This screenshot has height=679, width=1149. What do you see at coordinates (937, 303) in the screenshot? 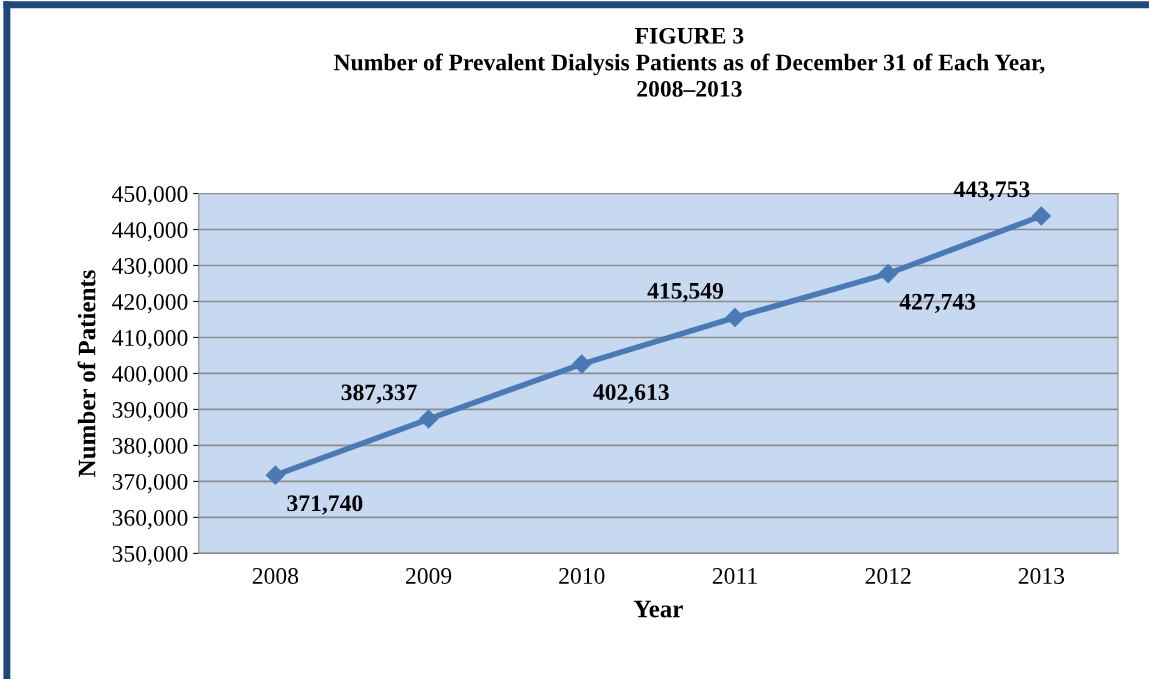
I see `data-label: 427,743` at bounding box center [937, 303].